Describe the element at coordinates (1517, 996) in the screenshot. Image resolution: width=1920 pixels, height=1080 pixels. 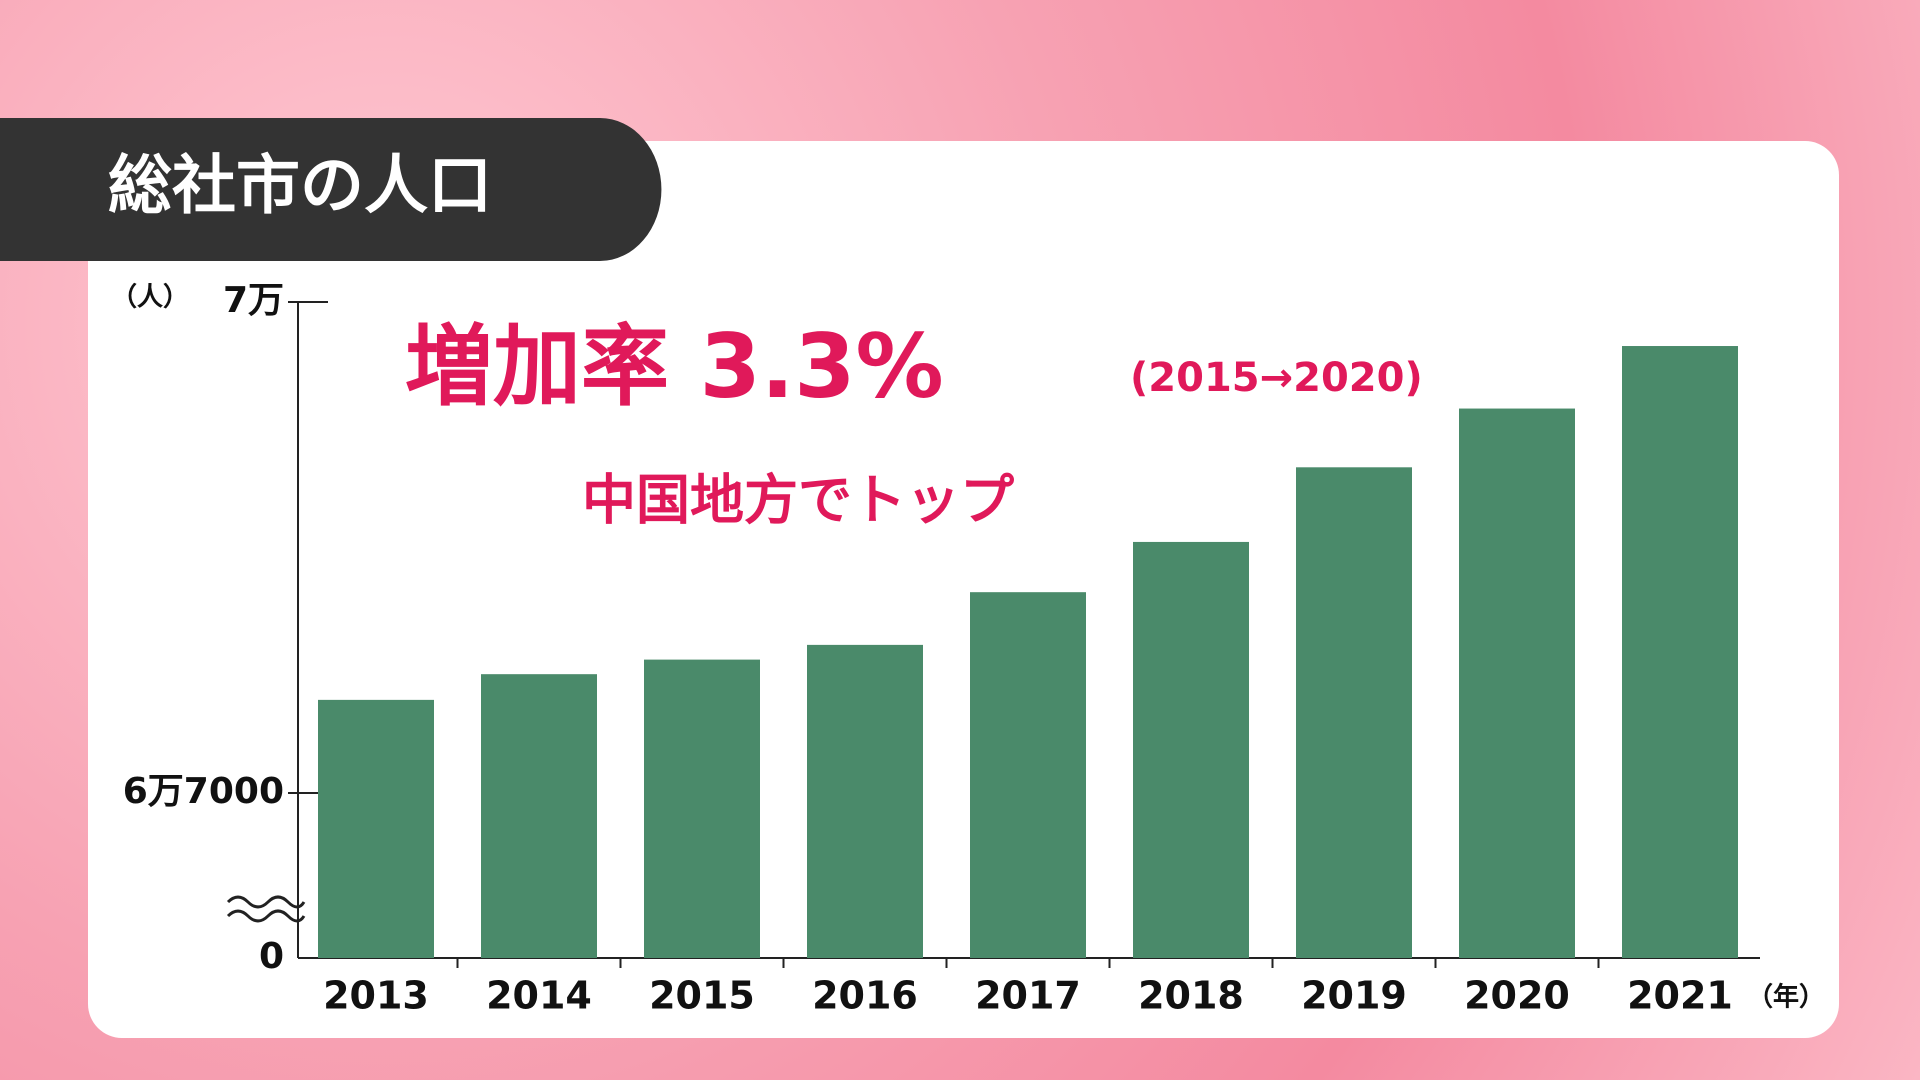
I see `x-tick-label: 2020` at that location.